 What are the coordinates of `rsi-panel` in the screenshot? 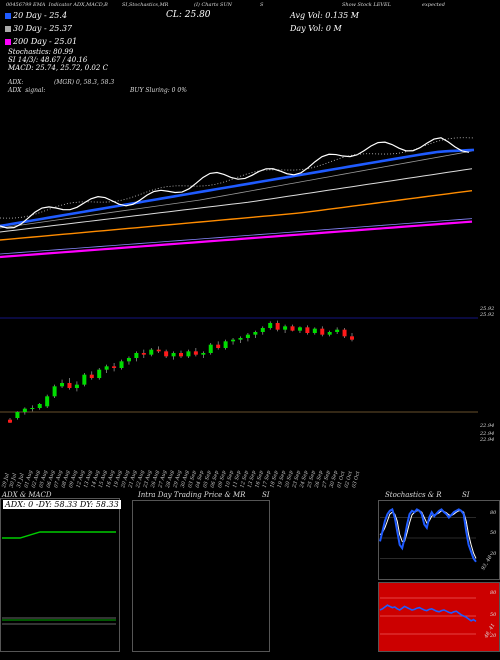 It's located at (439, 617).